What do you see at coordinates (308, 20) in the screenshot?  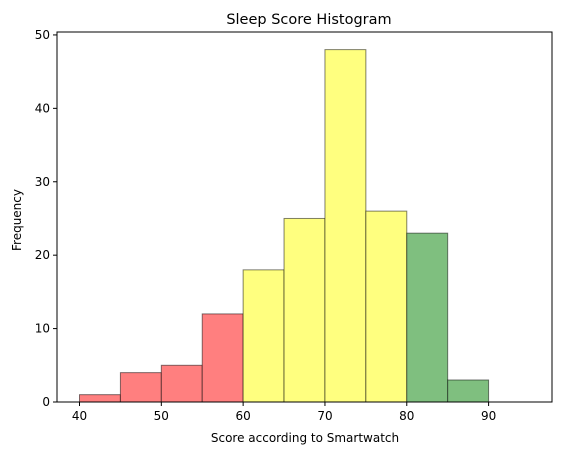 I see `chart-title: Sleep Score Histogram` at bounding box center [308, 20].